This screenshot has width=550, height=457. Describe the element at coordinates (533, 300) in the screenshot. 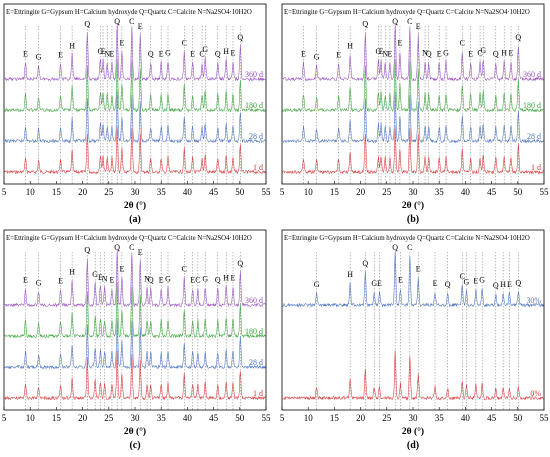

I see `series-label: 30%` at that location.